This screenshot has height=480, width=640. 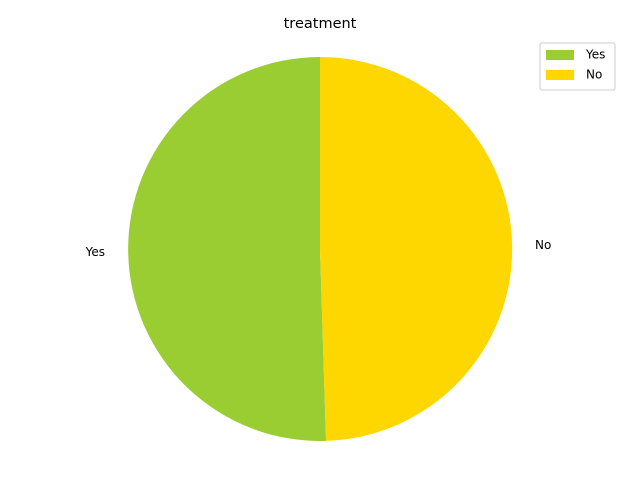 I want to click on legend-label-no: No, so click(x=594, y=75).